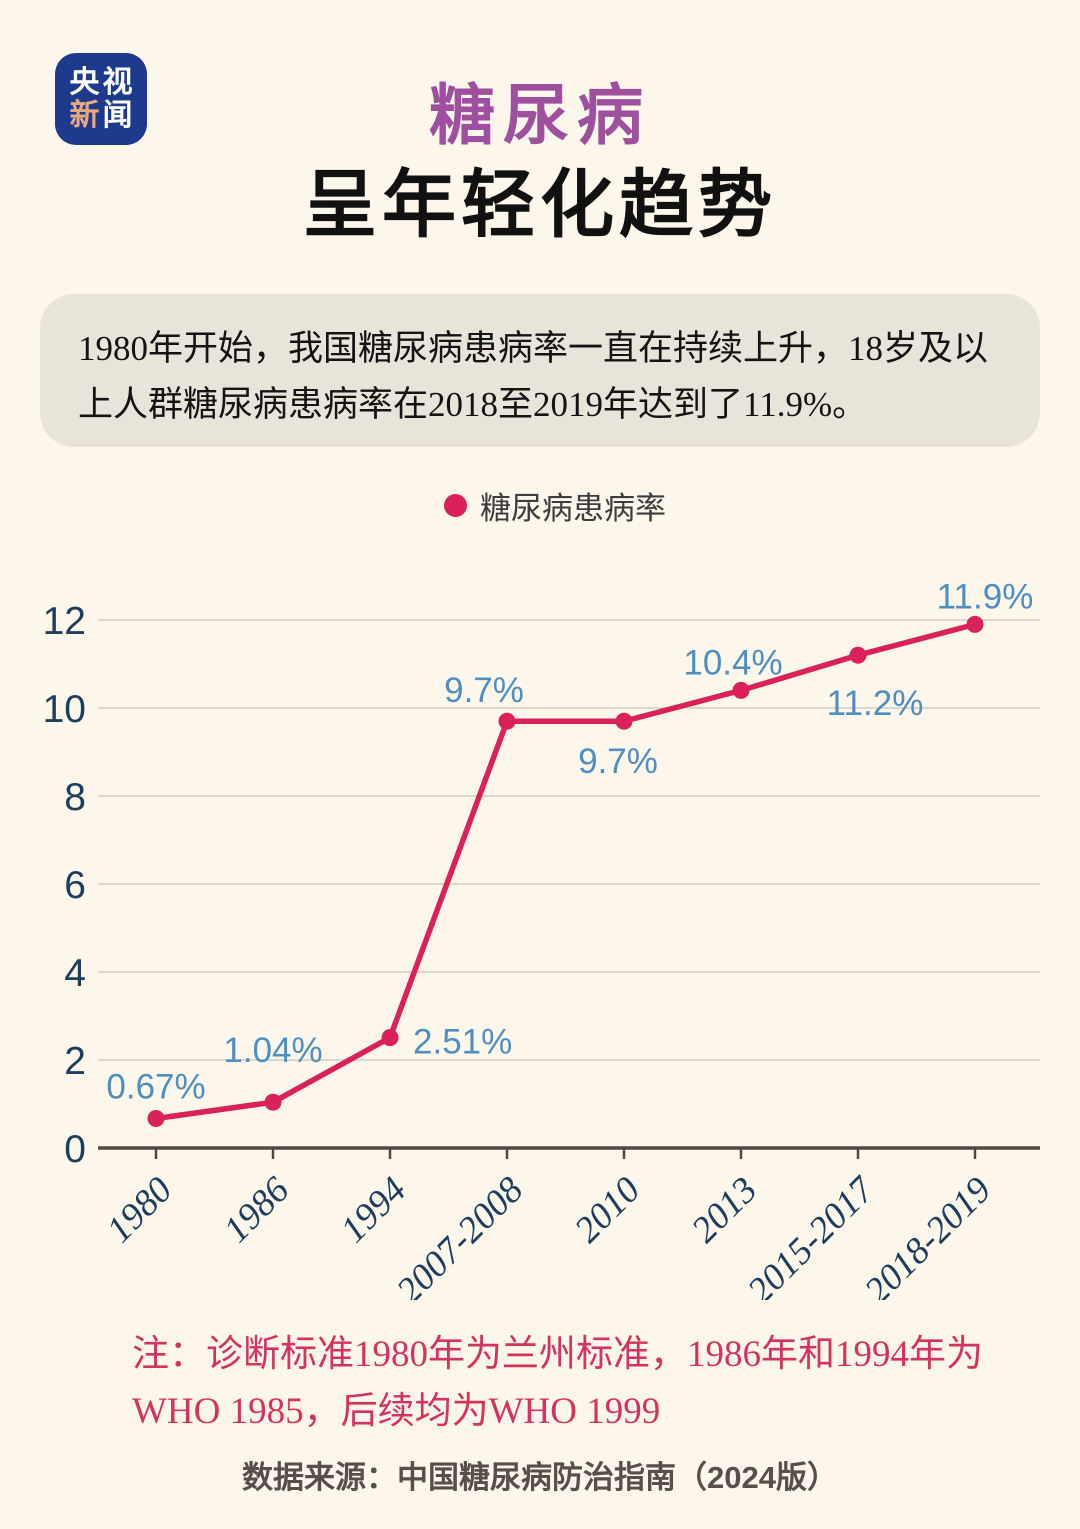  Describe the element at coordinates (75, 973) in the screenshot. I see `svg-text: 4` at that location.